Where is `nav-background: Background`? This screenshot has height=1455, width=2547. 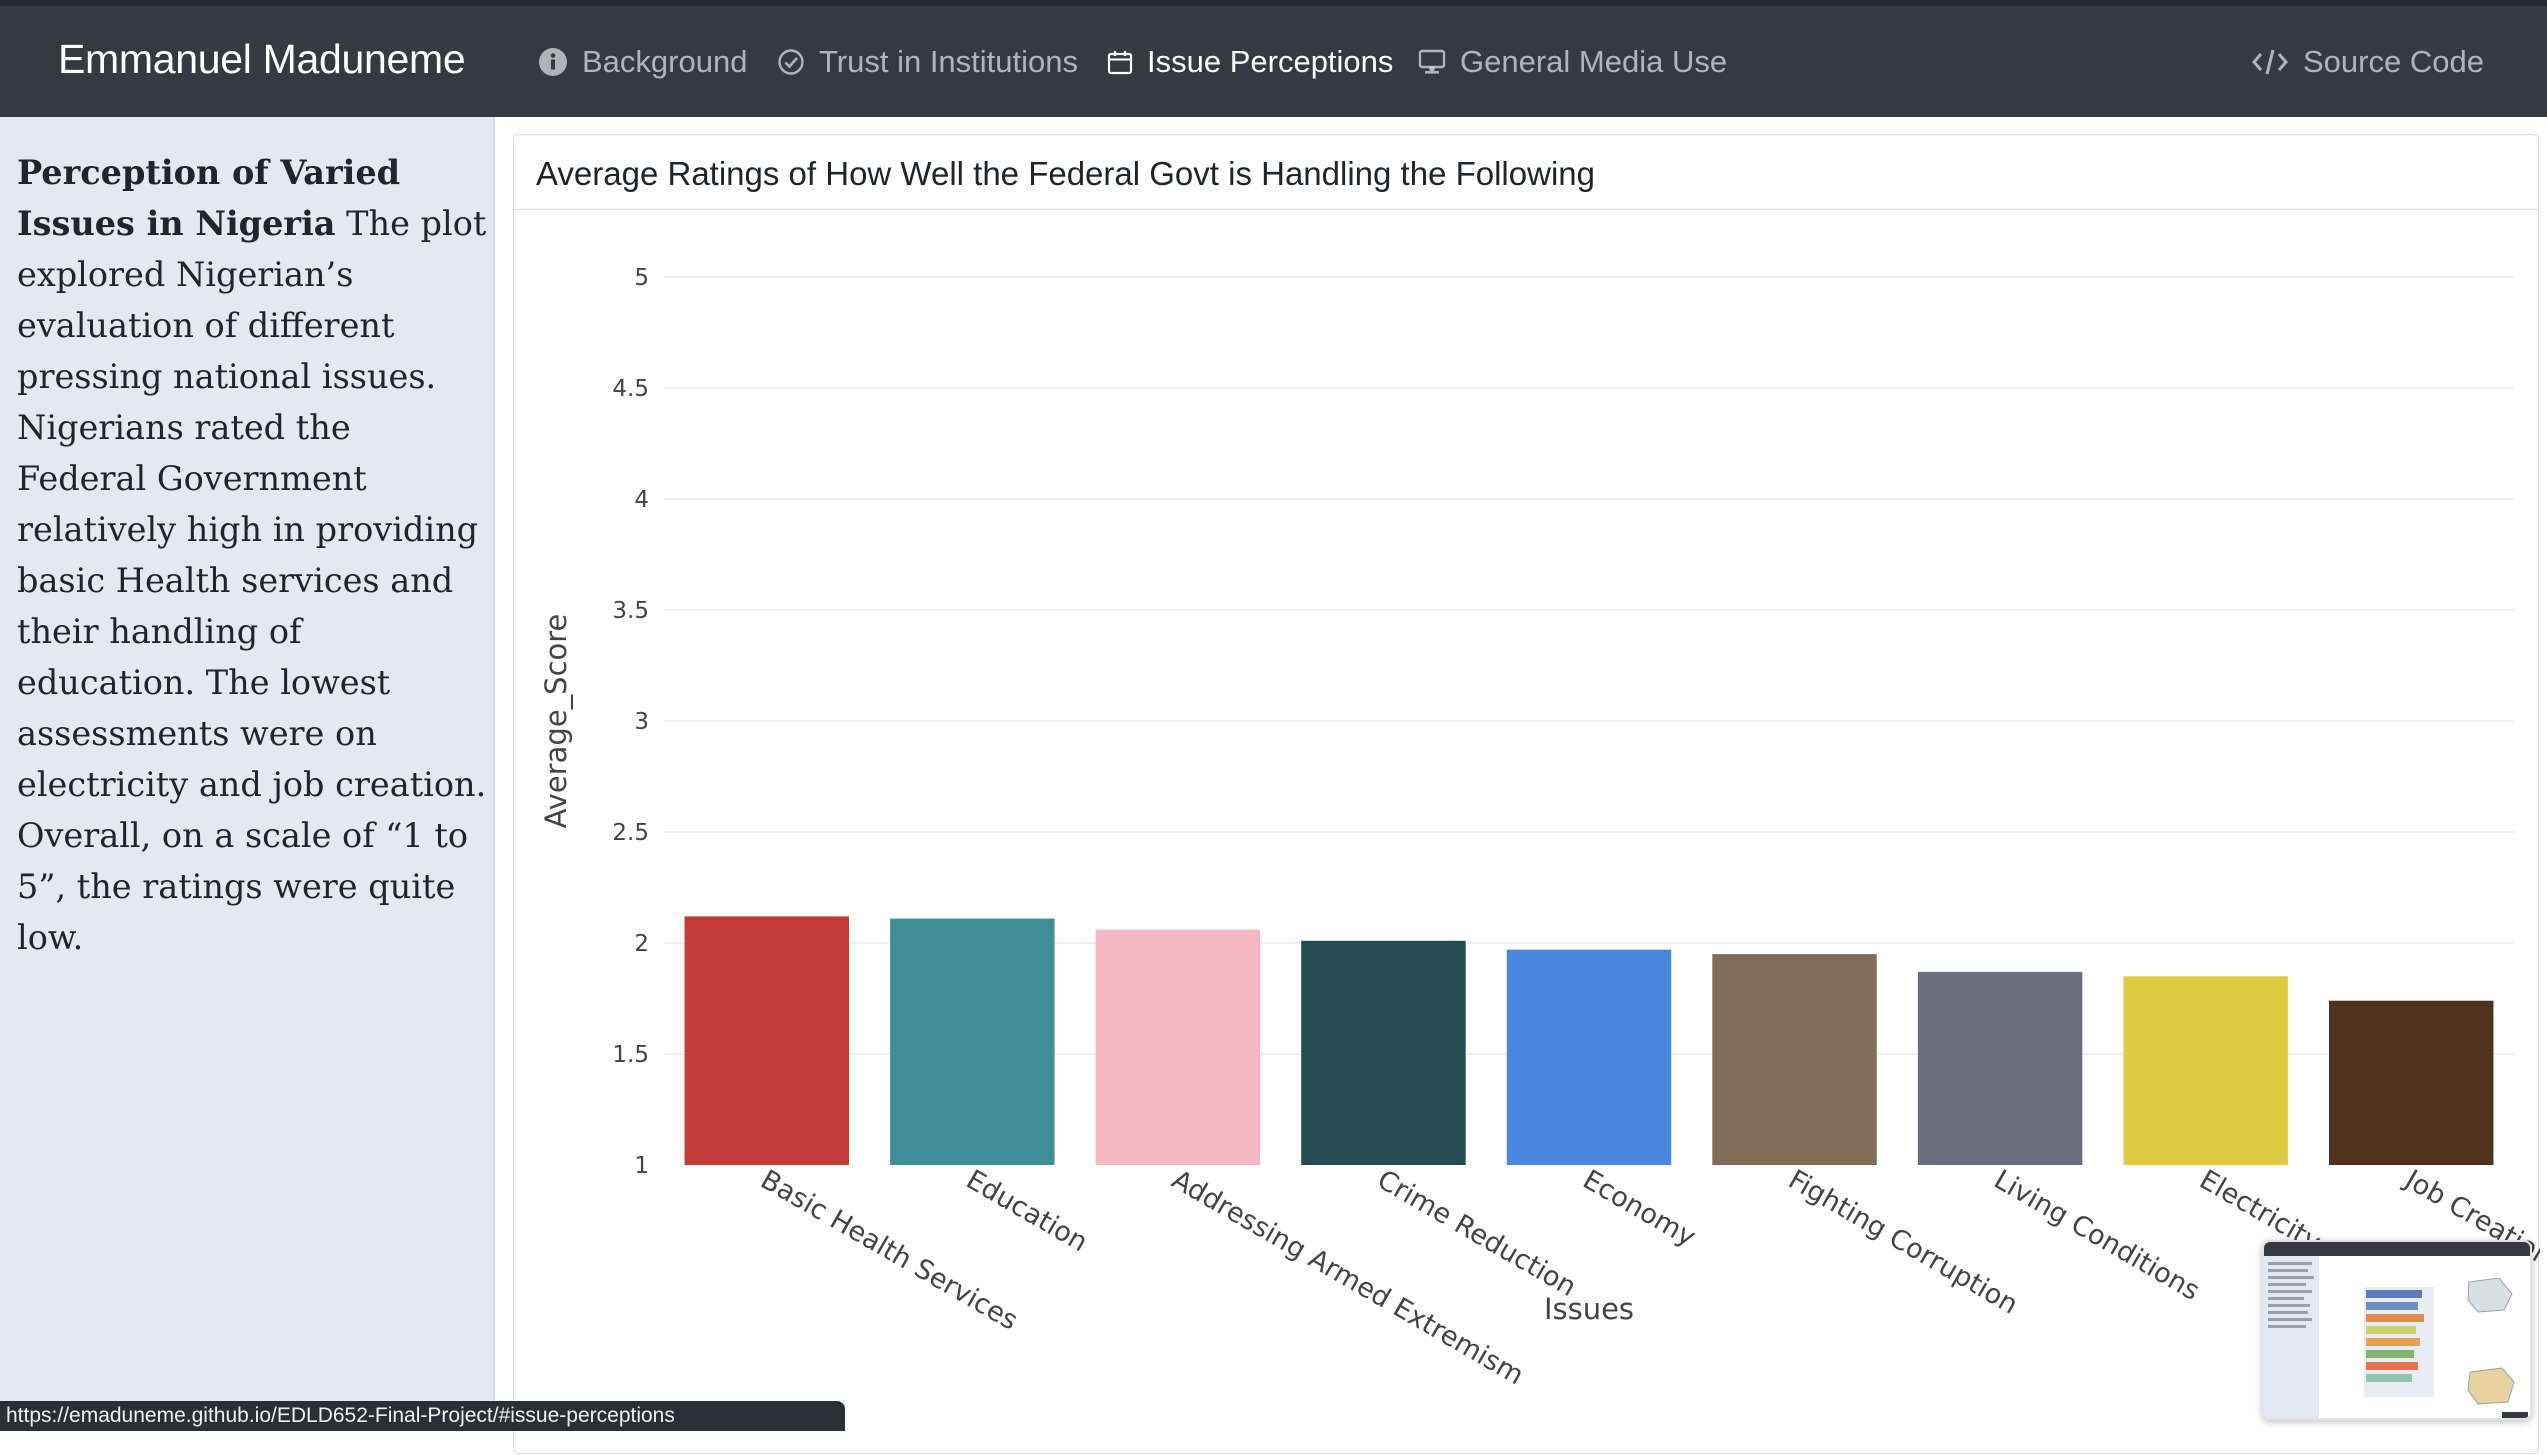 nav-background: Background is located at coordinates (642, 62).